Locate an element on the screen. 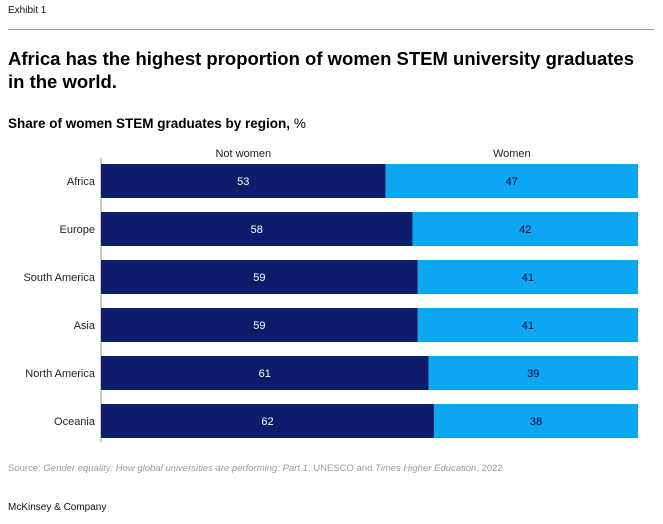 The image size is (663, 524). bar-not-women-south-america is located at coordinates (259, 277).